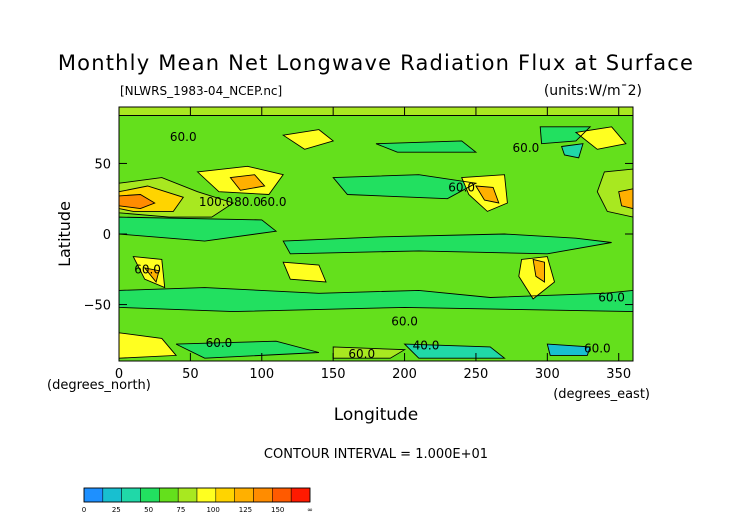 This screenshot has width=752, height=532. I want to click on y-axis-unit: (degrees_north), so click(99, 385).